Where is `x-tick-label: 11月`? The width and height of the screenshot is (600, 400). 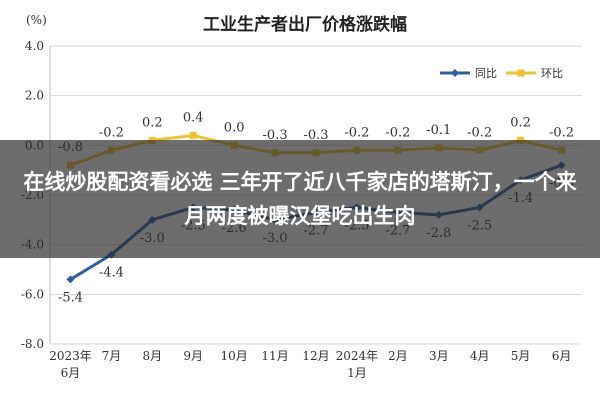
x-tick-label: 11月 is located at coordinates (274, 356).